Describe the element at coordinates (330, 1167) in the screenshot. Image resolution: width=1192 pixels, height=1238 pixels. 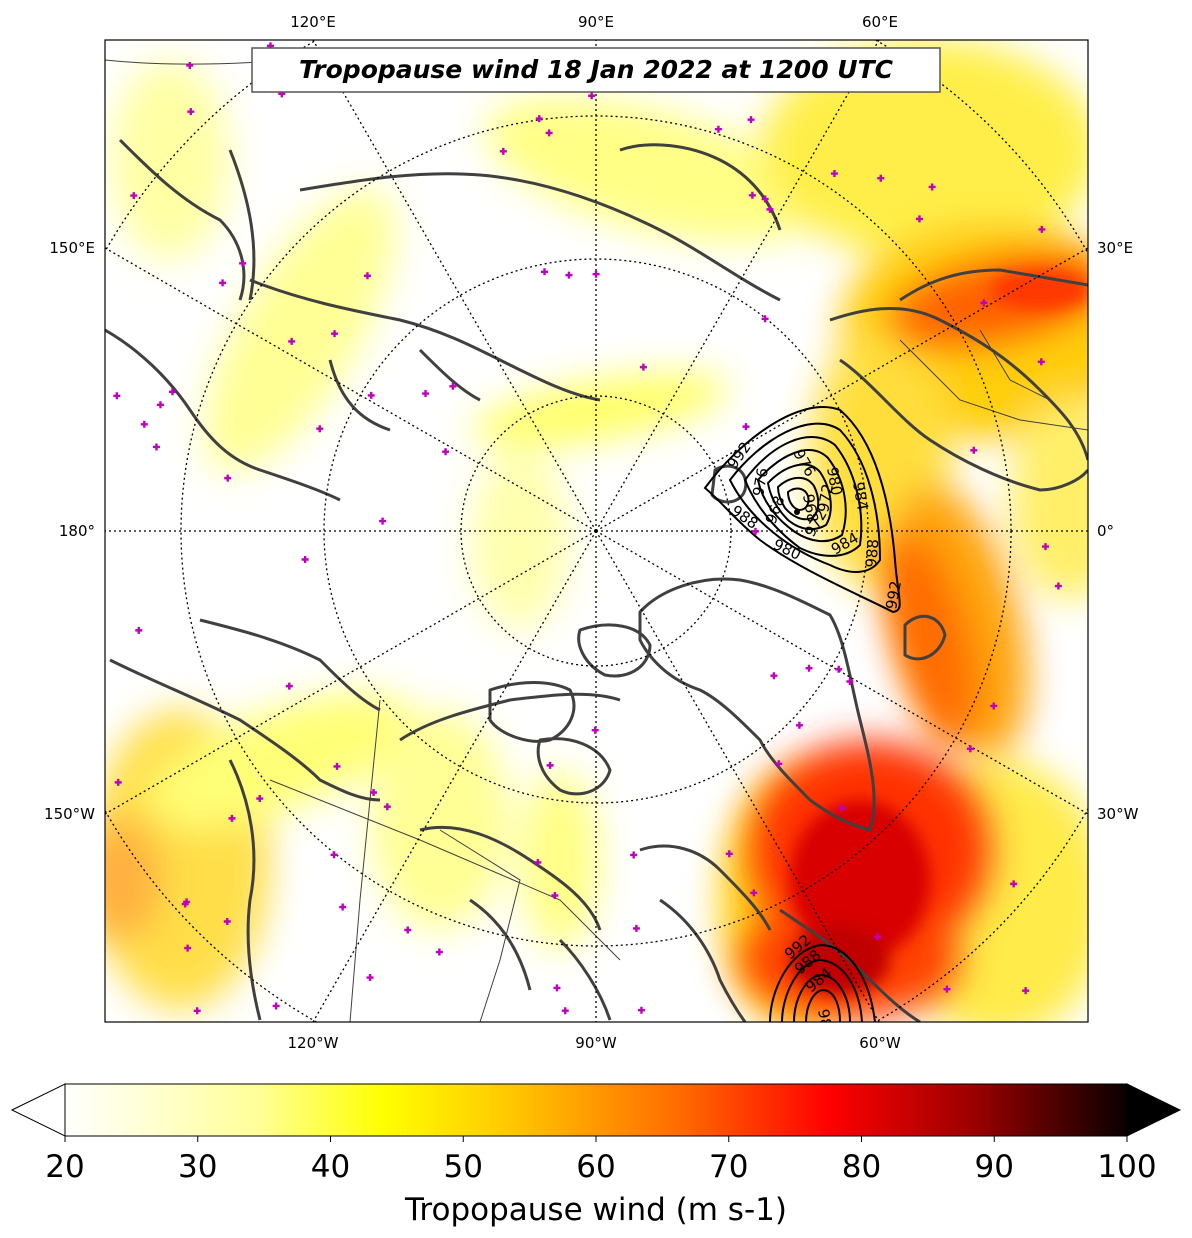
I see `colorbar-tick-label: 40` at that location.